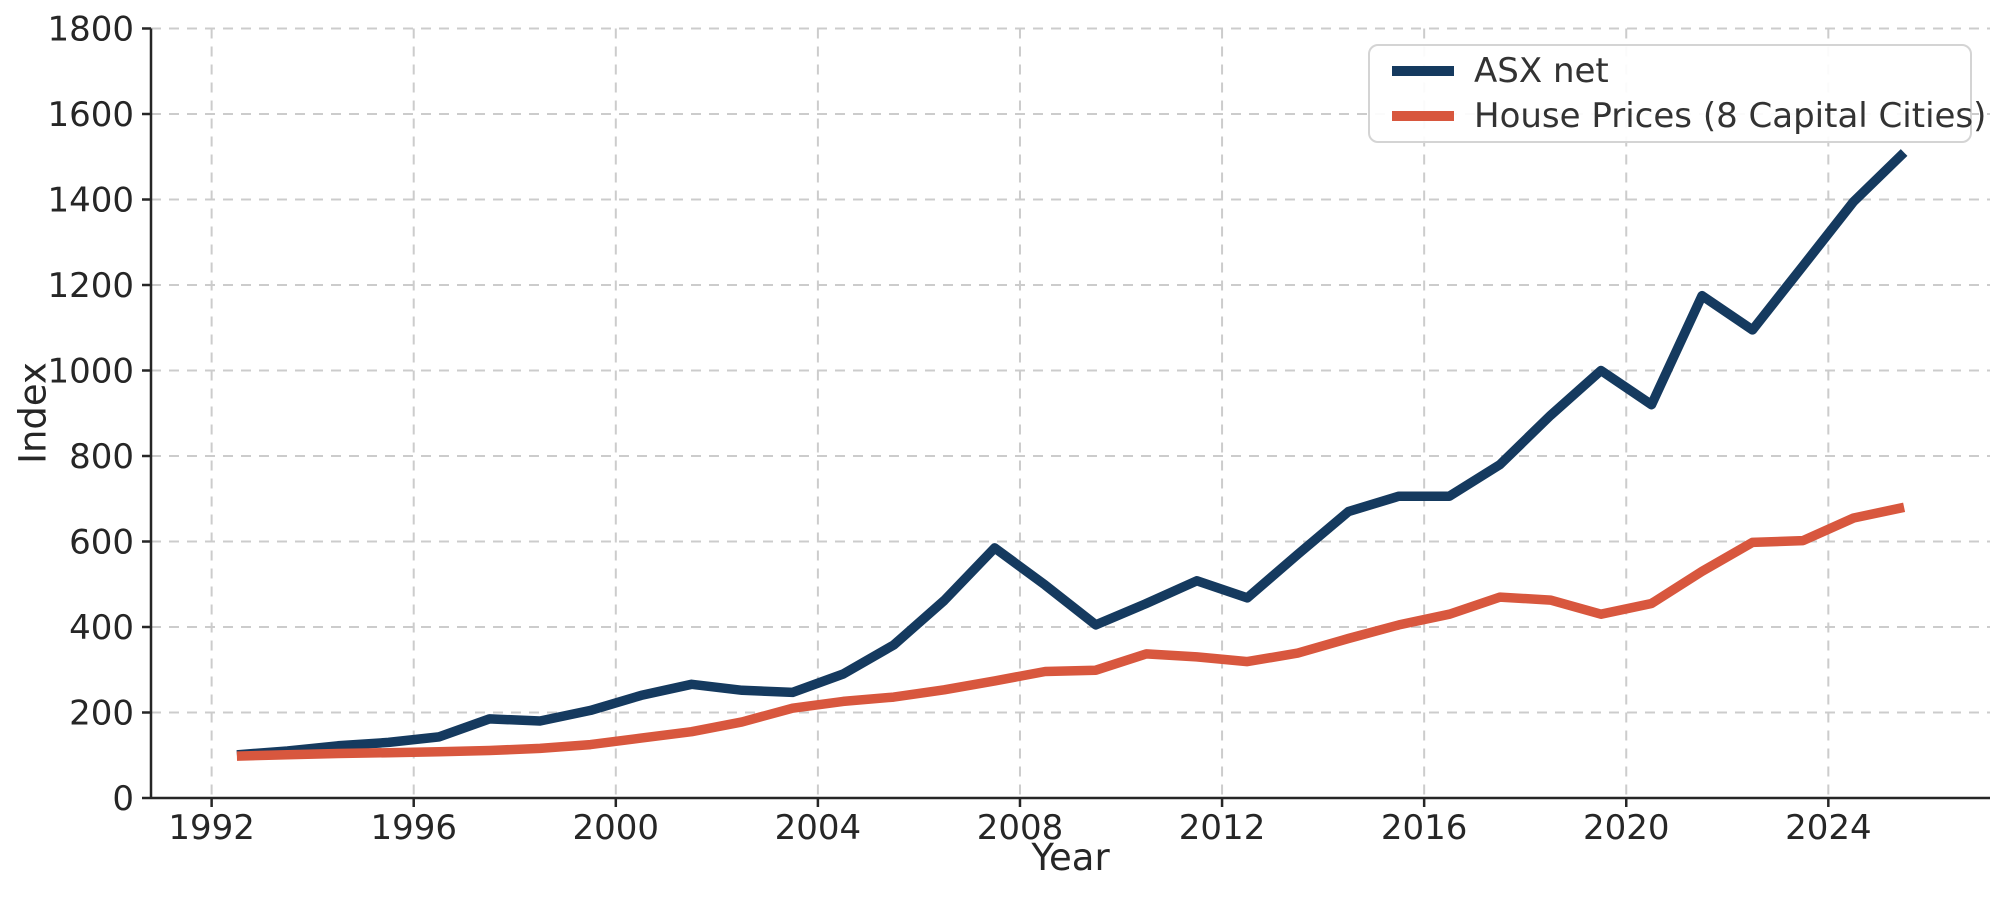 Image resolution: width=2000 pixels, height=898 pixels. Describe the element at coordinates (90, 286) in the screenshot. I see `y-tick-label: 1200` at that location.